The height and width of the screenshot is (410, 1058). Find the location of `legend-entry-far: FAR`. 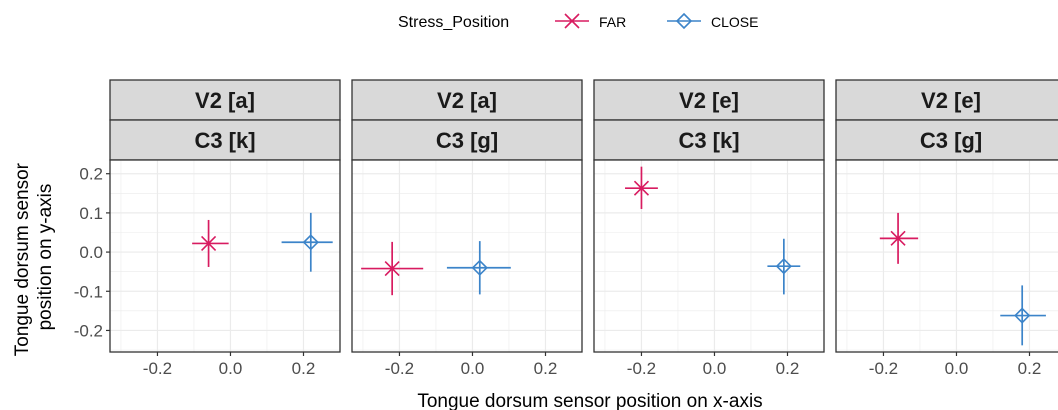

legend-entry-far: FAR is located at coordinates (590, 21).